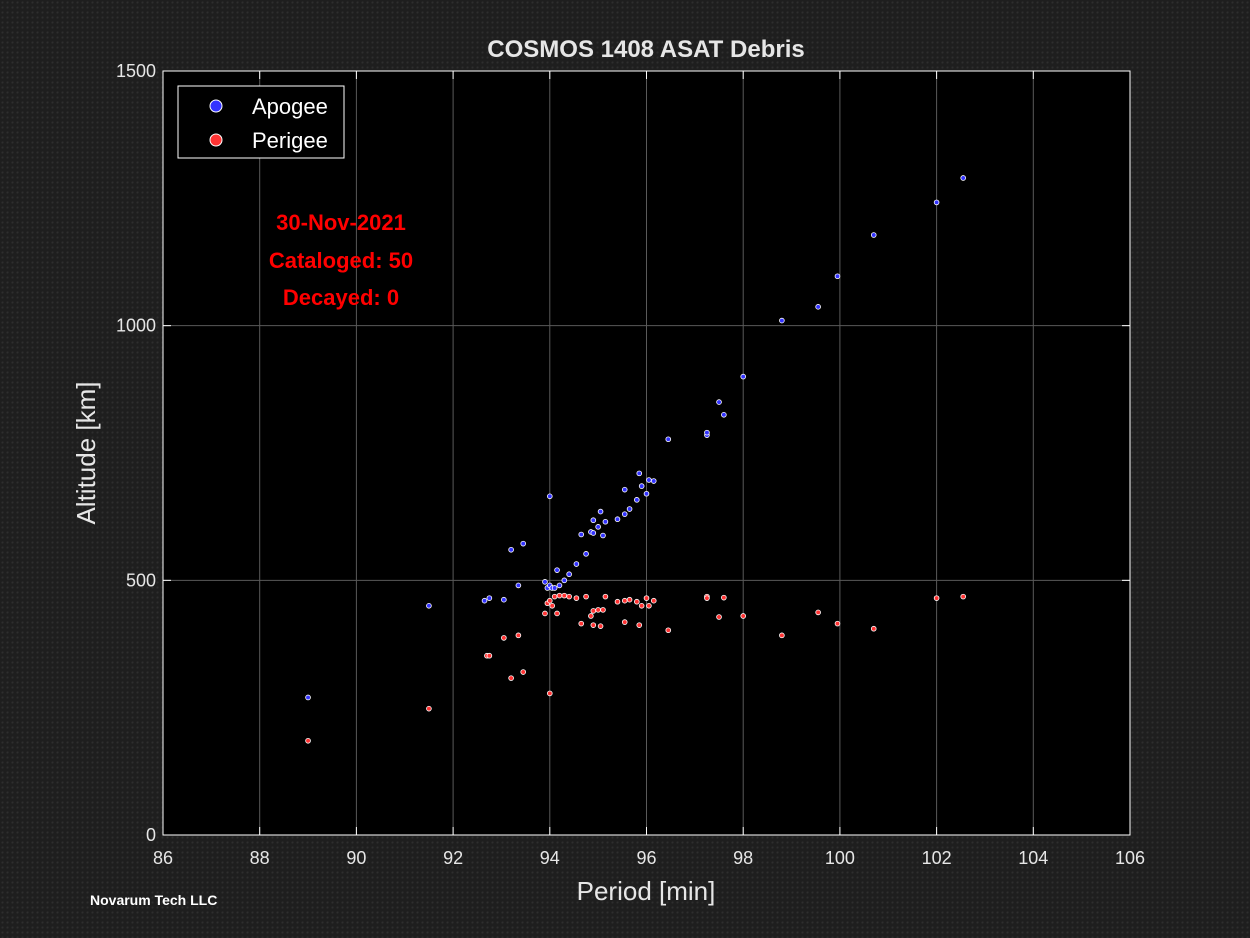 The image size is (1250, 938). Describe the element at coordinates (151, 835) in the screenshot. I see `y-tick-label: 0` at that location.